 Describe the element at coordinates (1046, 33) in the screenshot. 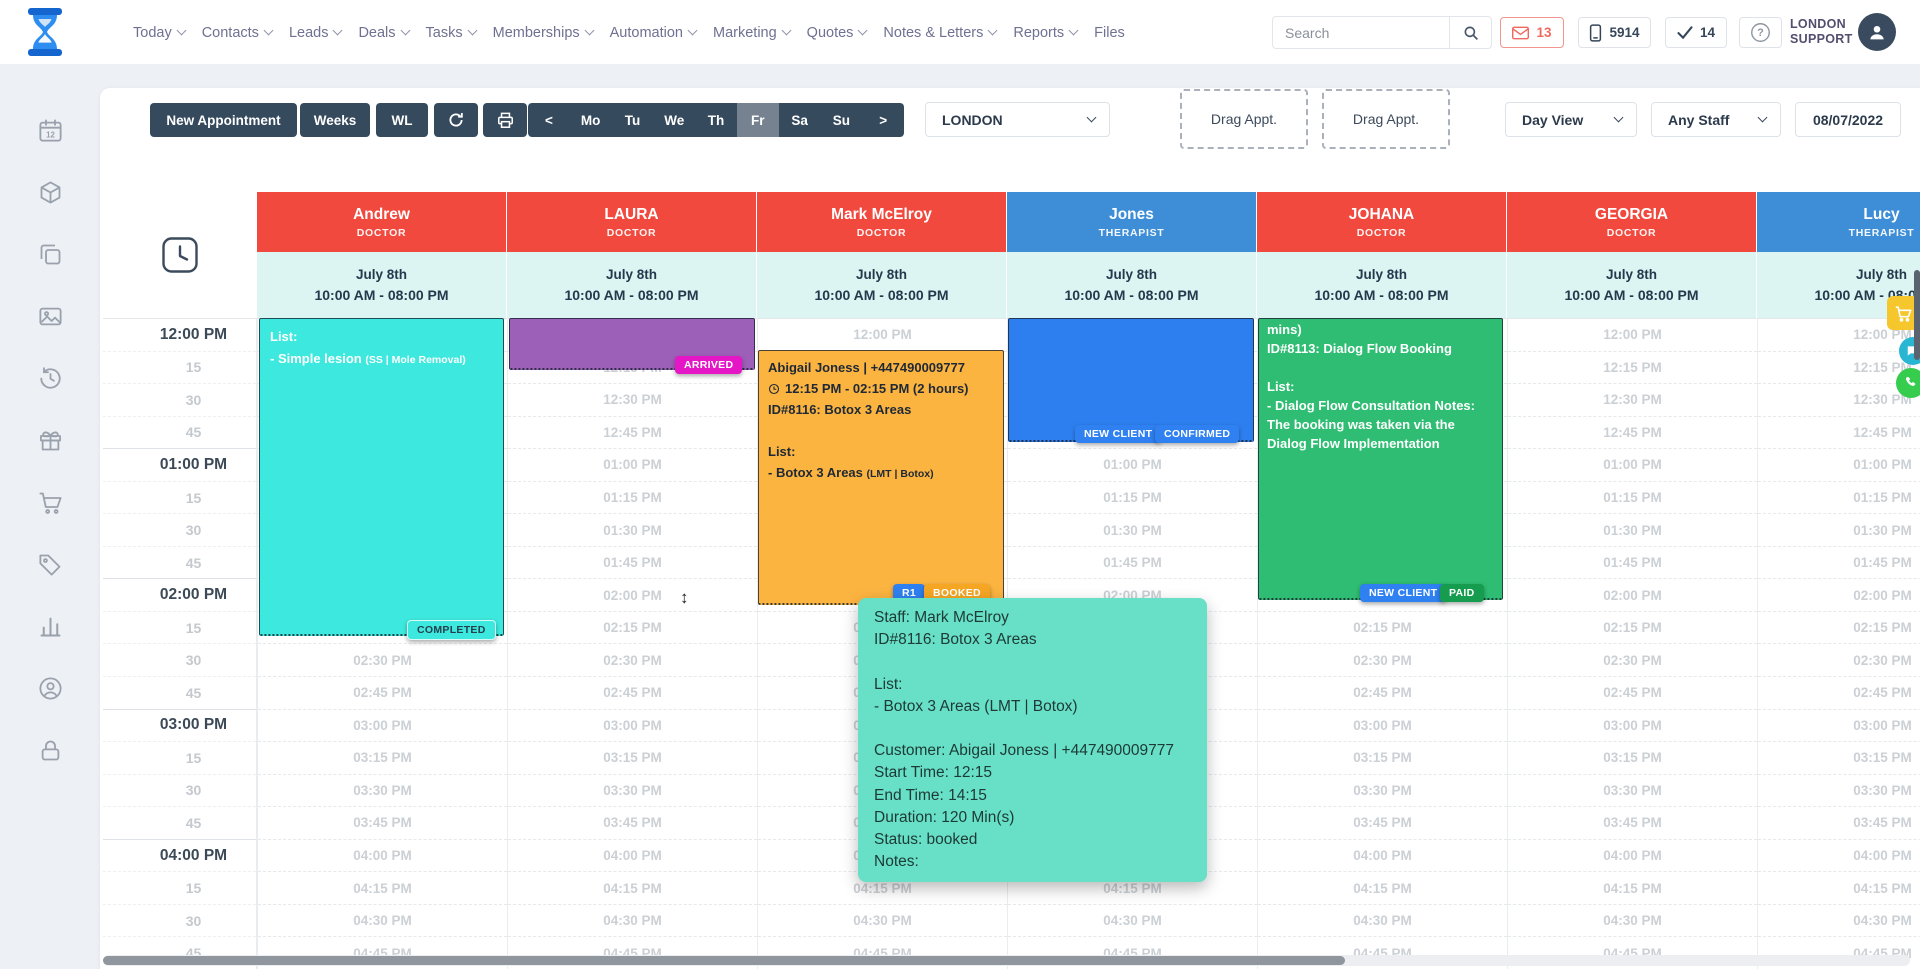

I see `nav-item-reports: Reports` at that location.